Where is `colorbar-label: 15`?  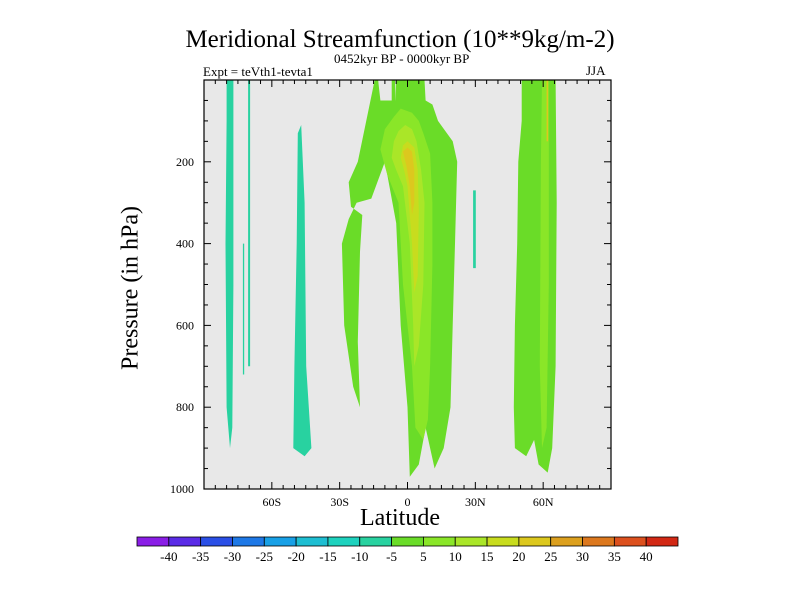
colorbar-label: 15 is located at coordinates (487, 556).